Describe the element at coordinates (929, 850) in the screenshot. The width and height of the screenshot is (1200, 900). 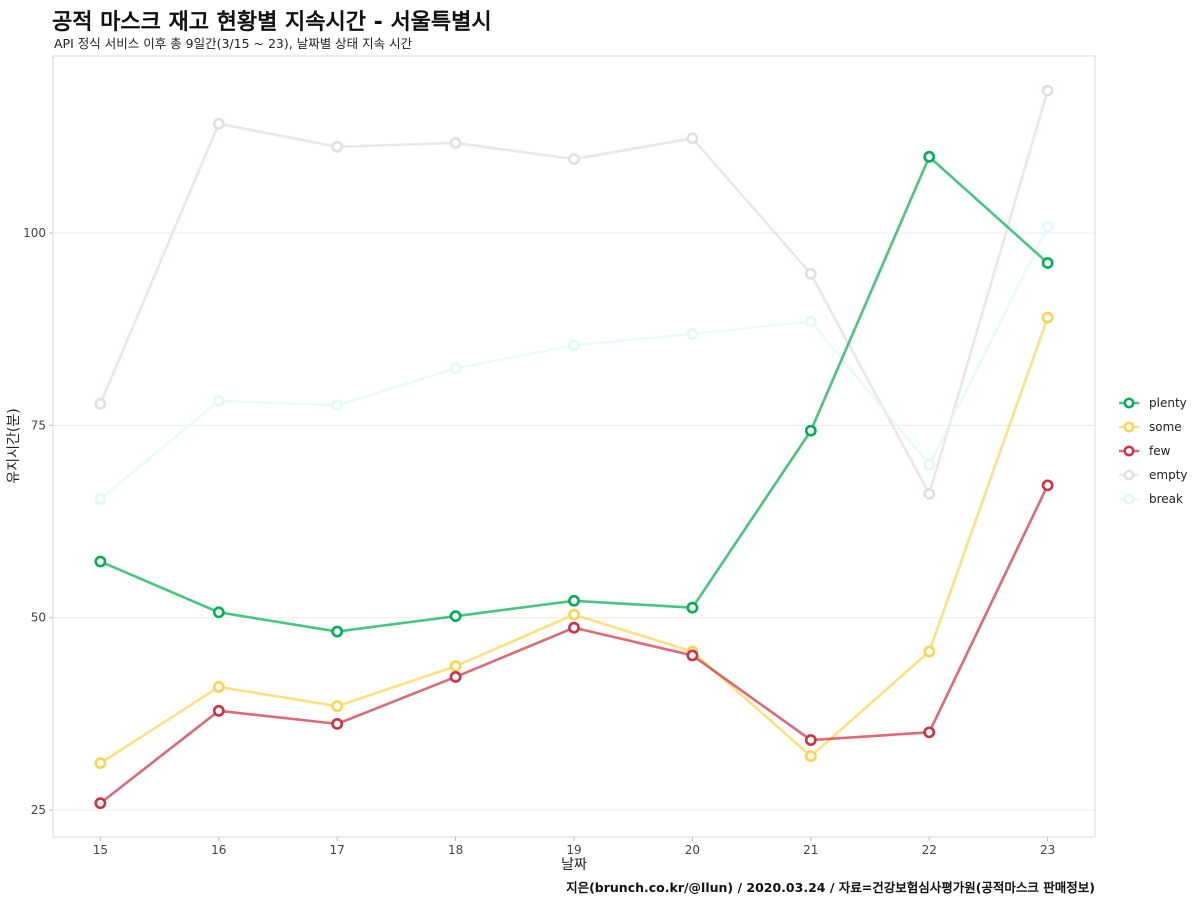
I see `x-tick-label: 22` at that location.